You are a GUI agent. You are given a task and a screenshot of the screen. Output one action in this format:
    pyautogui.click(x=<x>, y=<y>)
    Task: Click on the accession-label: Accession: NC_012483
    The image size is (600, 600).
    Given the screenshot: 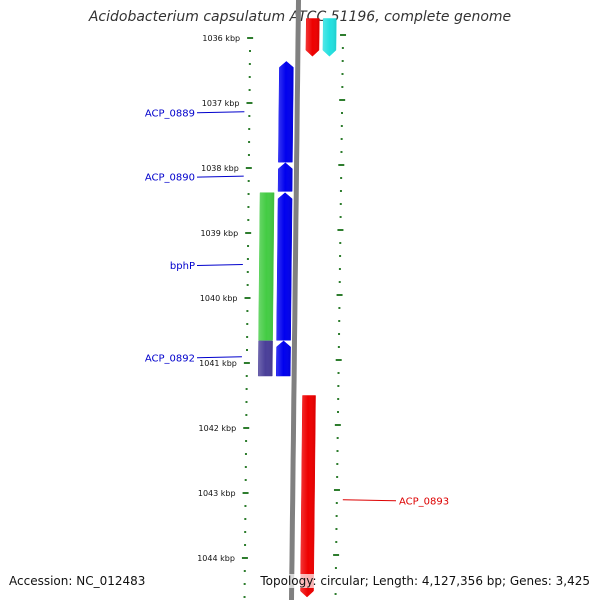 What is the action you would take?
    pyautogui.click(x=77, y=581)
    